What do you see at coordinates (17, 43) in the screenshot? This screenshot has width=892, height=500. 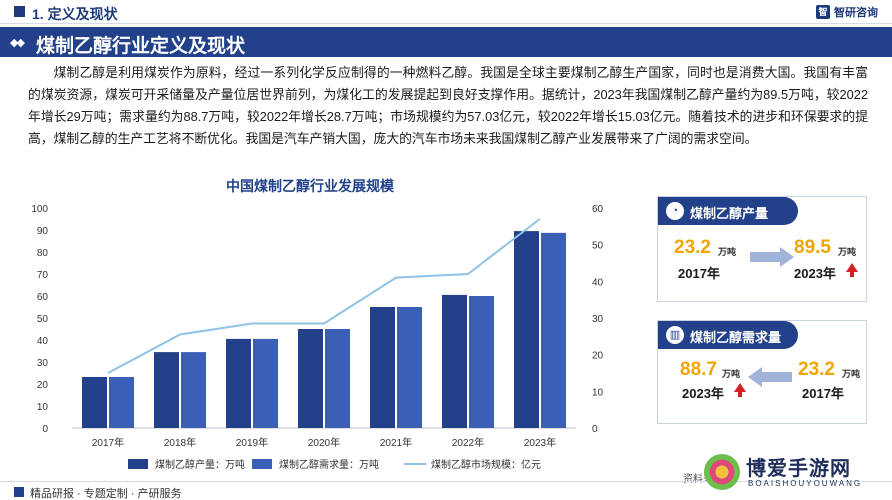 I see `double-diamond-icon: ◆◆` at bounding box center [17, 43].